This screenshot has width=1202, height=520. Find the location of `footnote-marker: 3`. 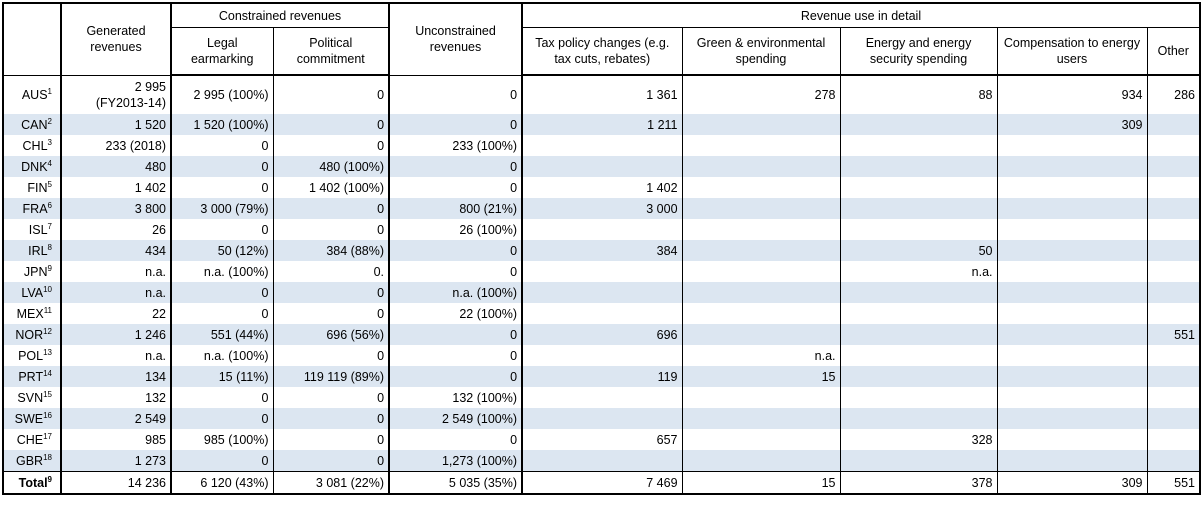

footnote-marker: 3 is located at coordinates (49, 142).